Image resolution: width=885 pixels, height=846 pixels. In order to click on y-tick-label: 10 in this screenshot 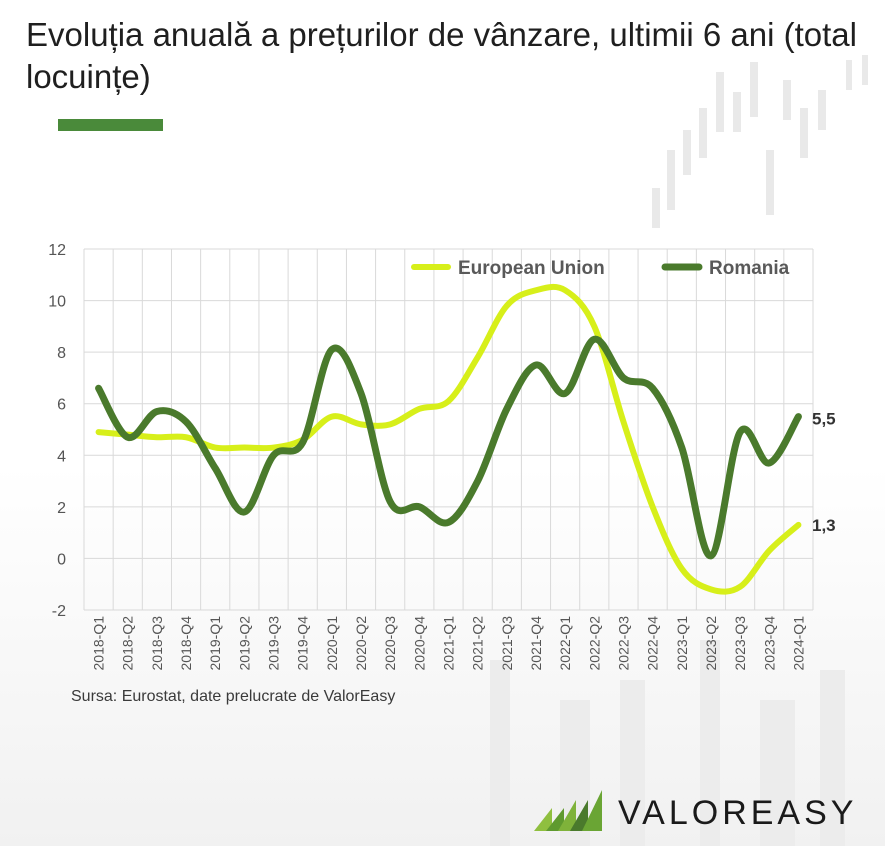, I will do `click(57, 302)`.